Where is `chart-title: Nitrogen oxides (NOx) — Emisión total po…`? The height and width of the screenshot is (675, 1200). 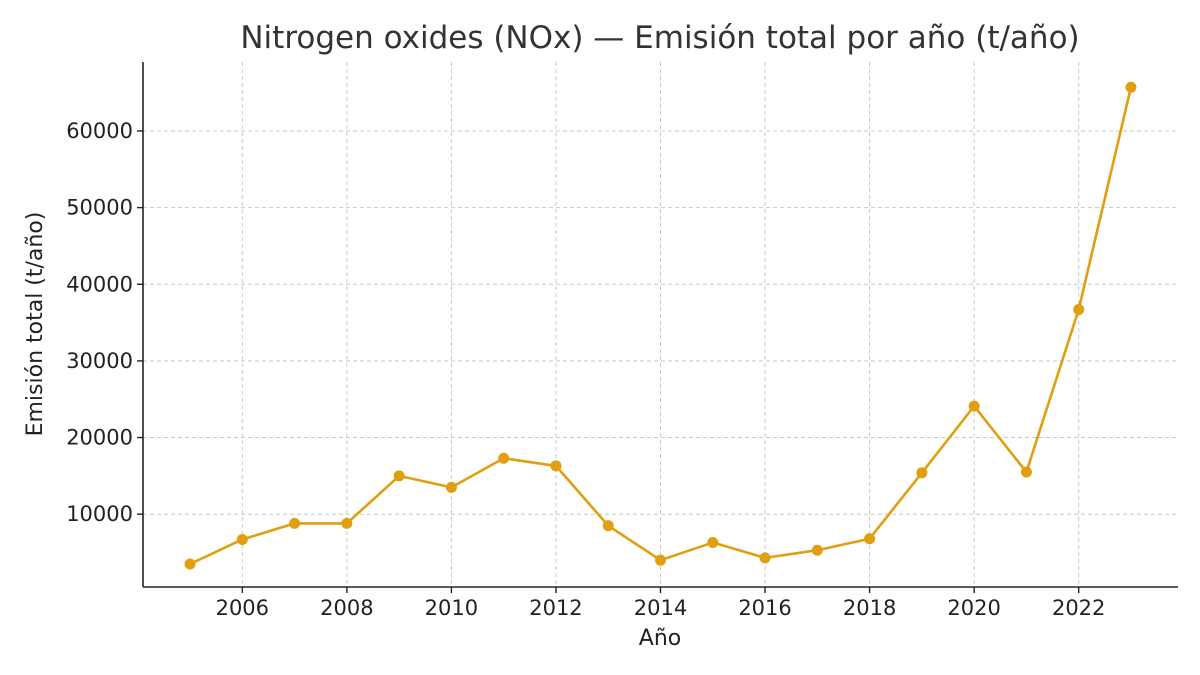 chart-title: Nitrogen oxides (NOx) — Emisión total po… is located at coordinates (659, 38).